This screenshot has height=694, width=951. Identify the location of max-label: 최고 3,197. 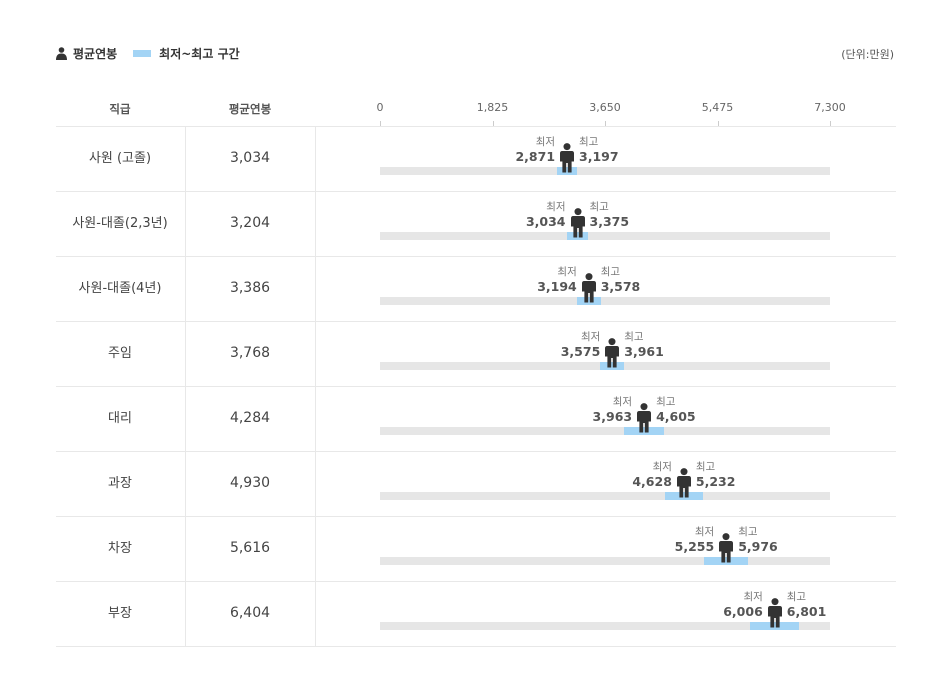
(599, 150).